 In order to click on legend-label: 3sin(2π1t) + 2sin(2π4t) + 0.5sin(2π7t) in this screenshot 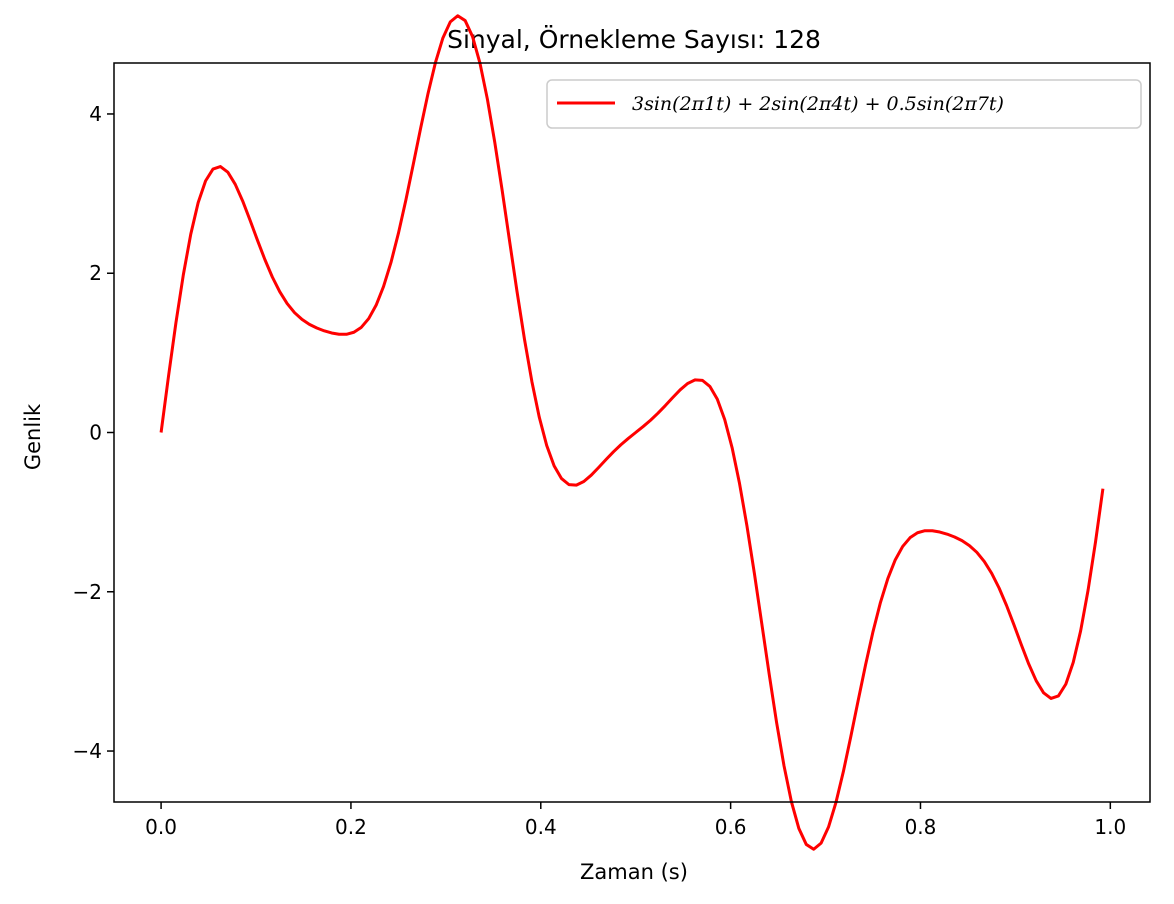, I will do `click(818, 104)`.